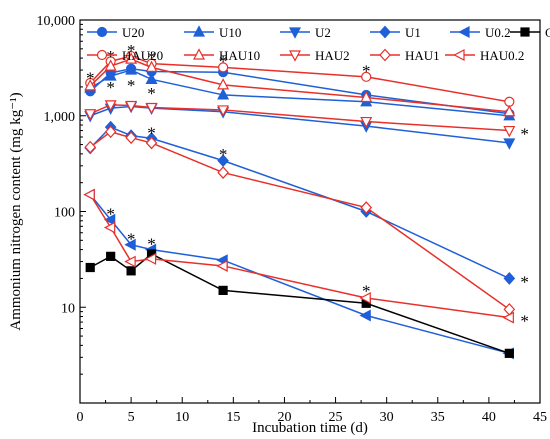 This screenshot has width=550, height=439. I want to click on x-tick-label: 30, so click(387, 417).